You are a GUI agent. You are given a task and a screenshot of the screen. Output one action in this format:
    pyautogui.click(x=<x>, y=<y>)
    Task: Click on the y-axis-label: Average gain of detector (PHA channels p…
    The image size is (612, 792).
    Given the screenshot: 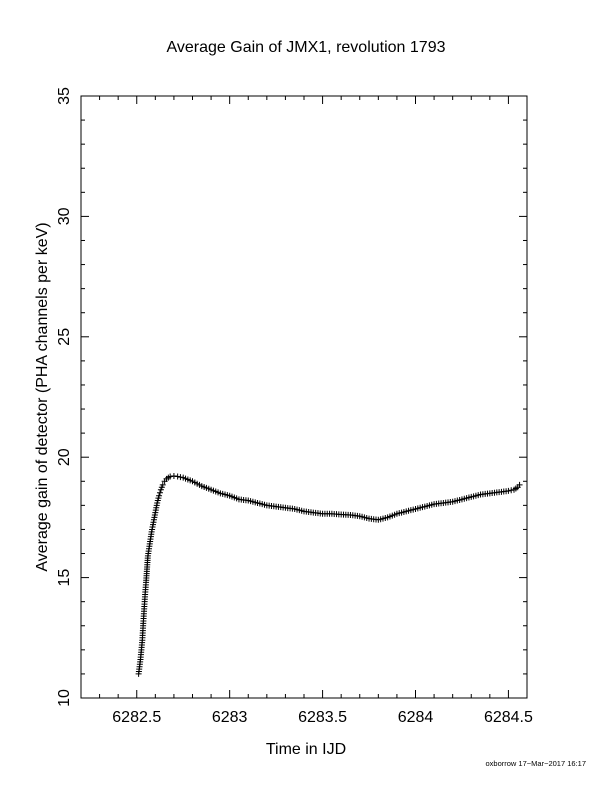 What is the action you would take?
    pyautogui.click(x=42, y=396)
    